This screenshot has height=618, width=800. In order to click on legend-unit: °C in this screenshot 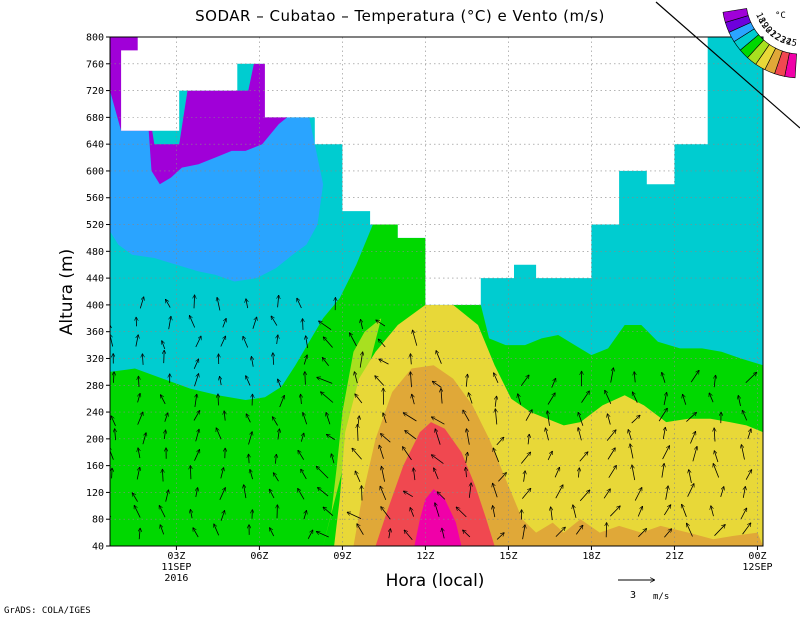, I will do `click(780, 16)`.